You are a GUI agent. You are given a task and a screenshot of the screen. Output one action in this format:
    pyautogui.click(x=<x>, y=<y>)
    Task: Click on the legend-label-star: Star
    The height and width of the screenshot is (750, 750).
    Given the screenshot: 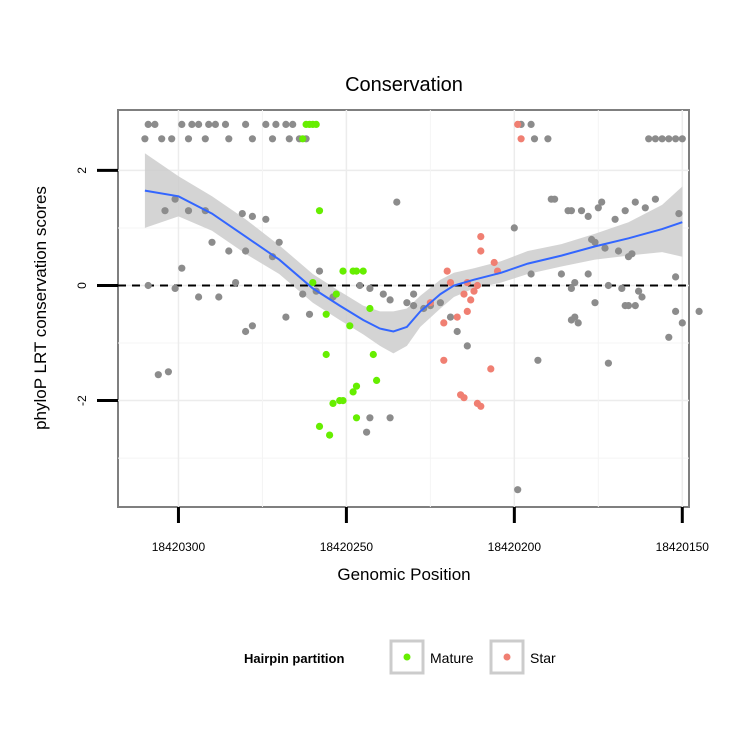 What is the action you would take?
    pyautogui.click(x=543, y=658)
    